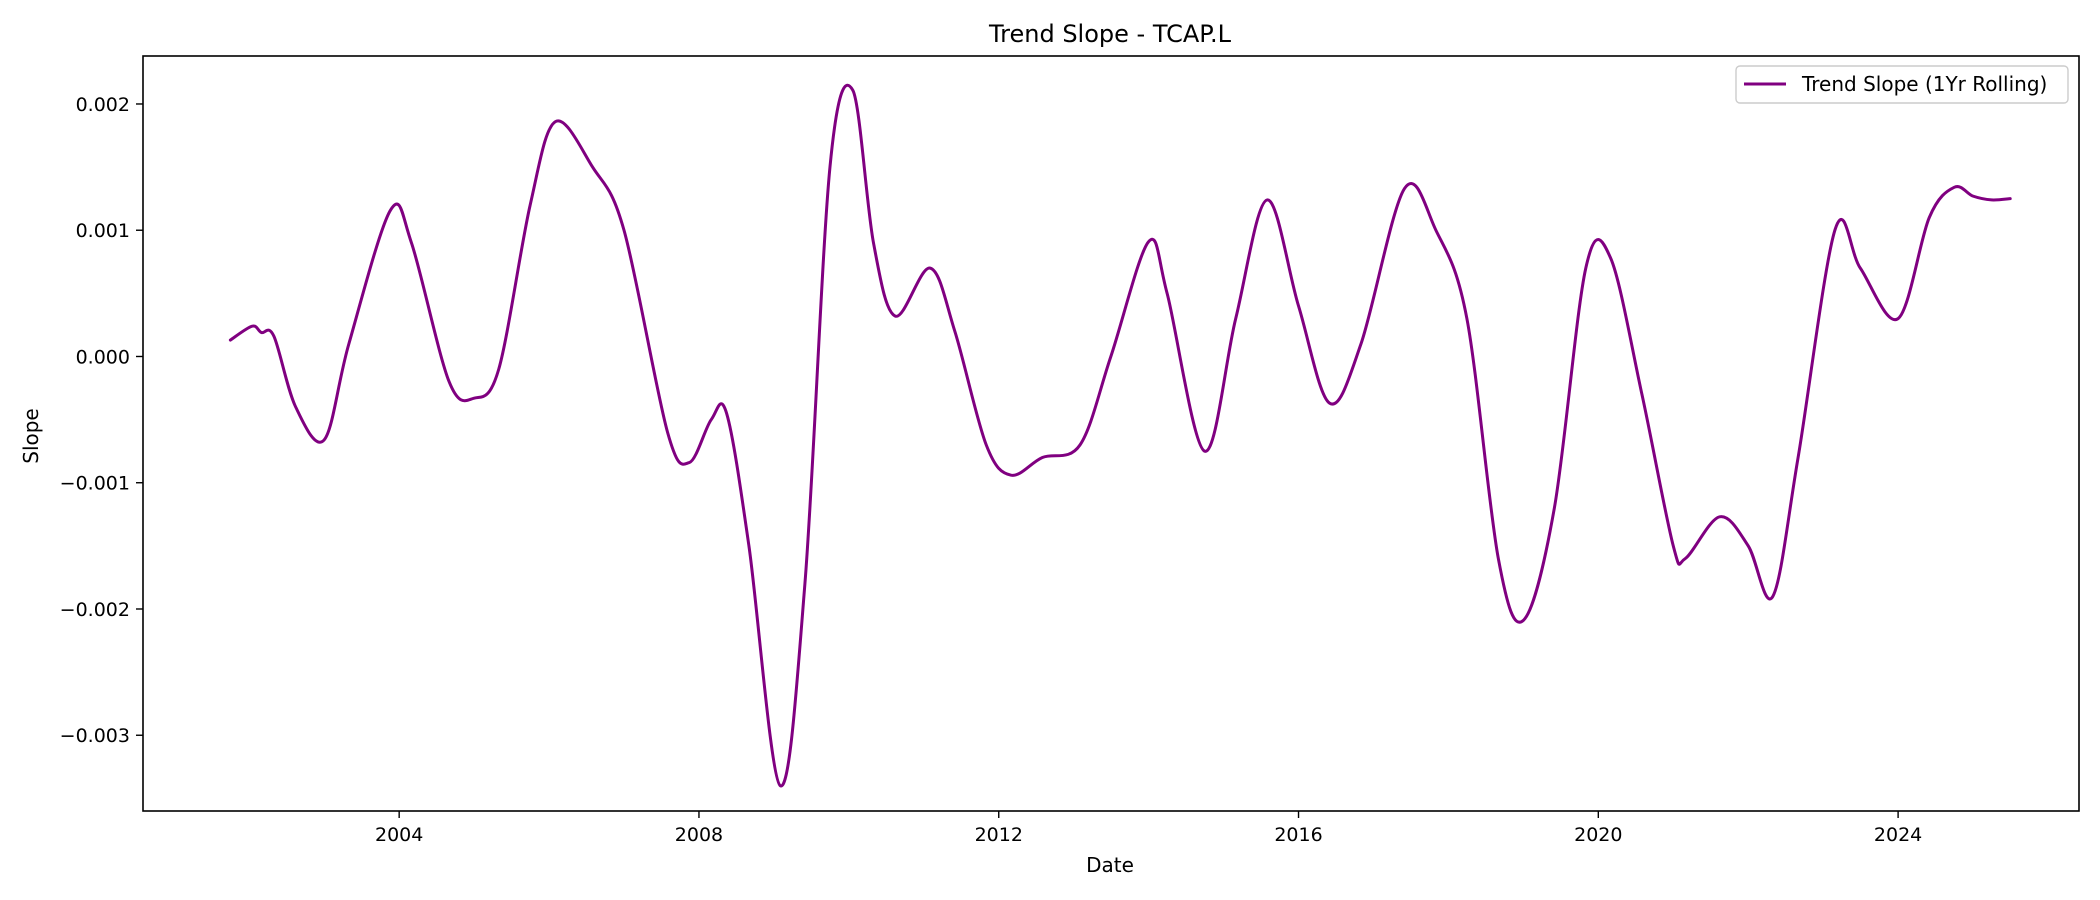 The image size is (2100, 900). I want to click on y-tick-label: 0.001, so click(103, 231).